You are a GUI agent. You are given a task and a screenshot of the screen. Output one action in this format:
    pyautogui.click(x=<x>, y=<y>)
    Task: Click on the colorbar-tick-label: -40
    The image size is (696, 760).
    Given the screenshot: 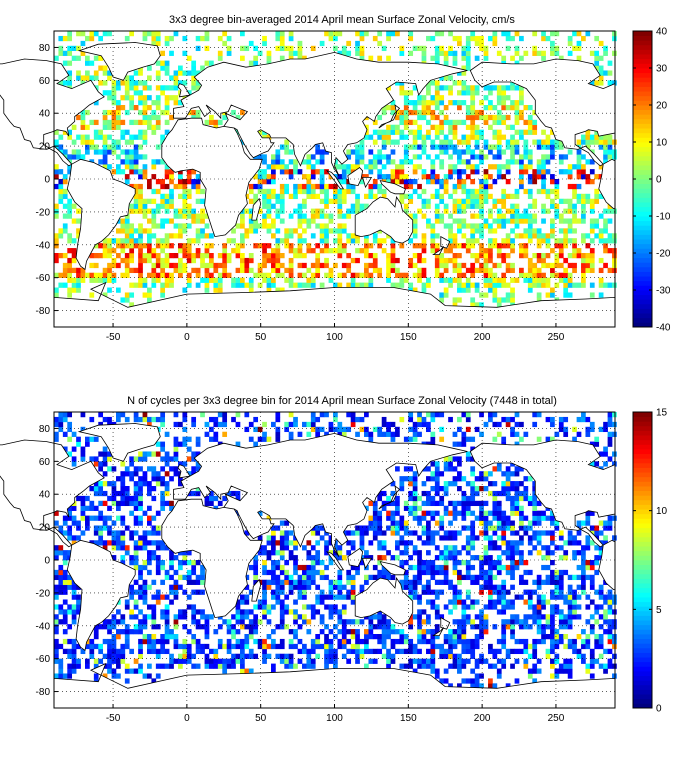 What is the action you would take?
    pyautogui.click(x=663, y=328)
    